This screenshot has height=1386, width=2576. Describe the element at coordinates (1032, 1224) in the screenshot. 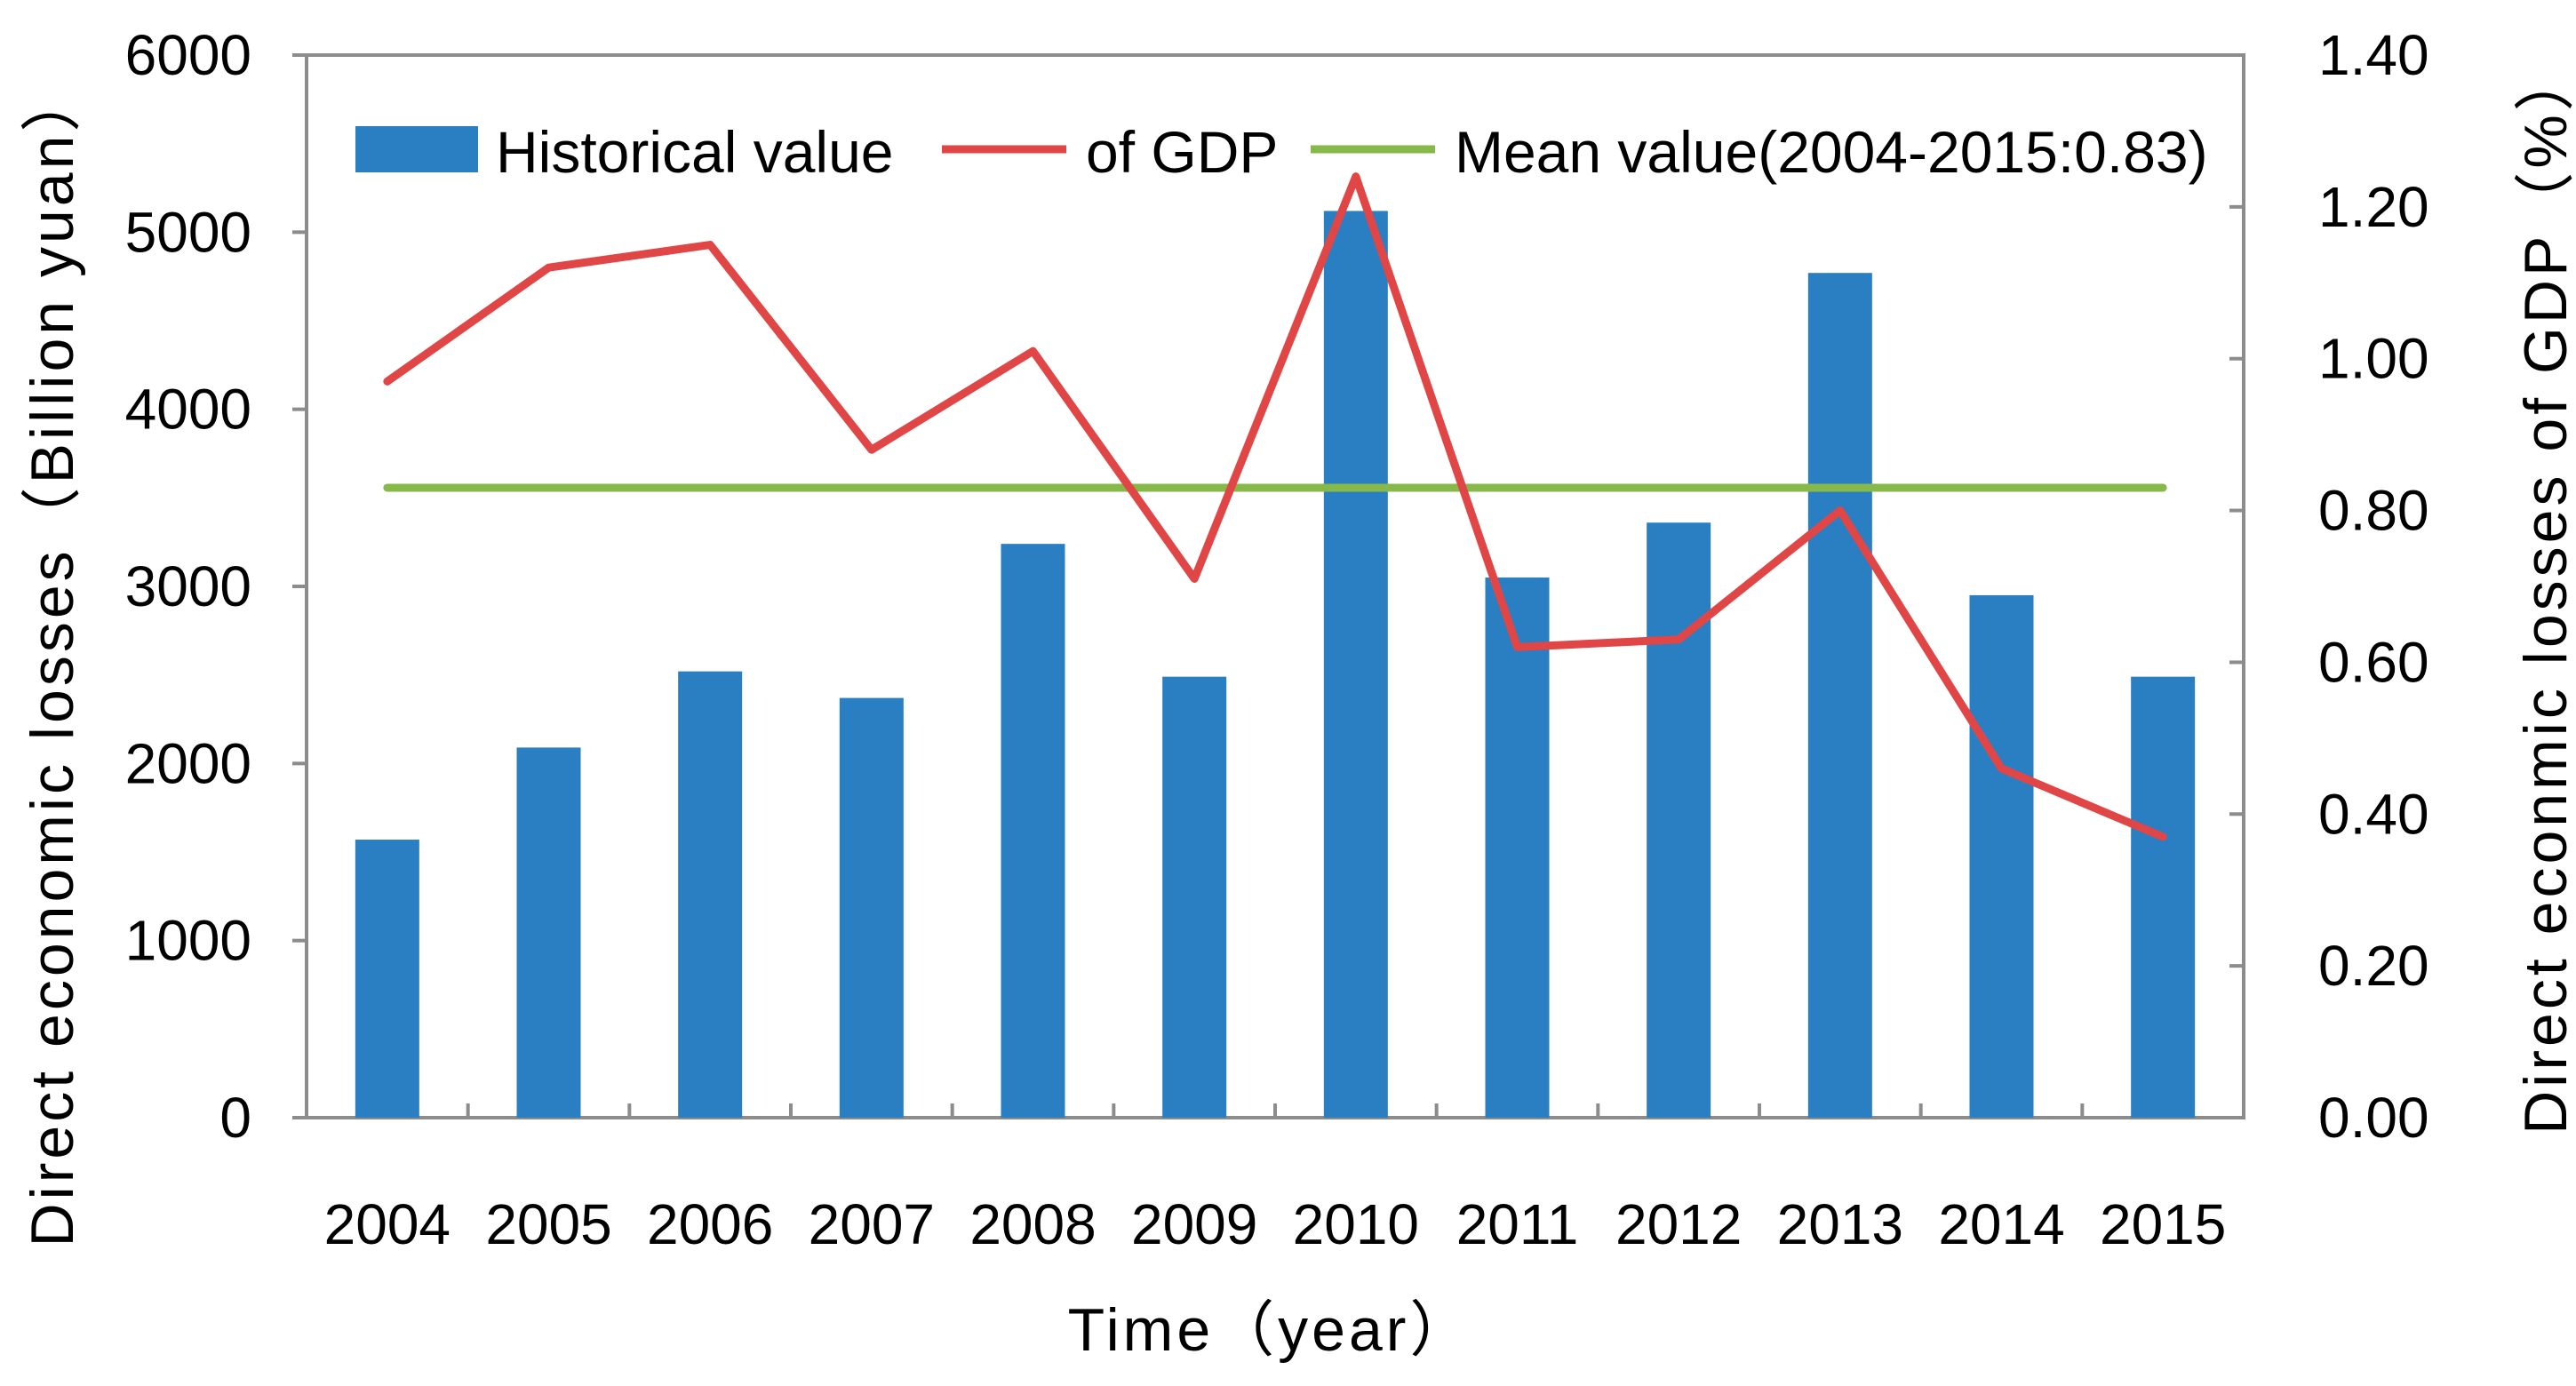

I see `x-tick-label: 2008` at that location.